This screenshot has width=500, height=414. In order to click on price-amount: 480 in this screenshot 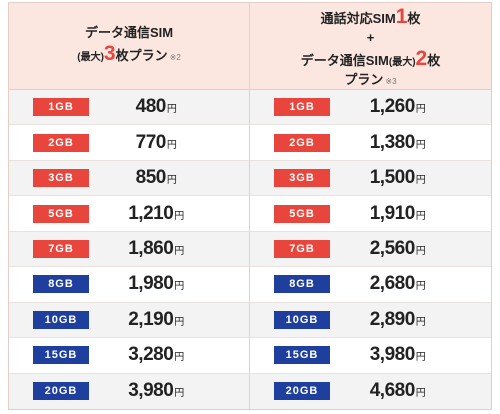, I will do `click(151, 107)`.